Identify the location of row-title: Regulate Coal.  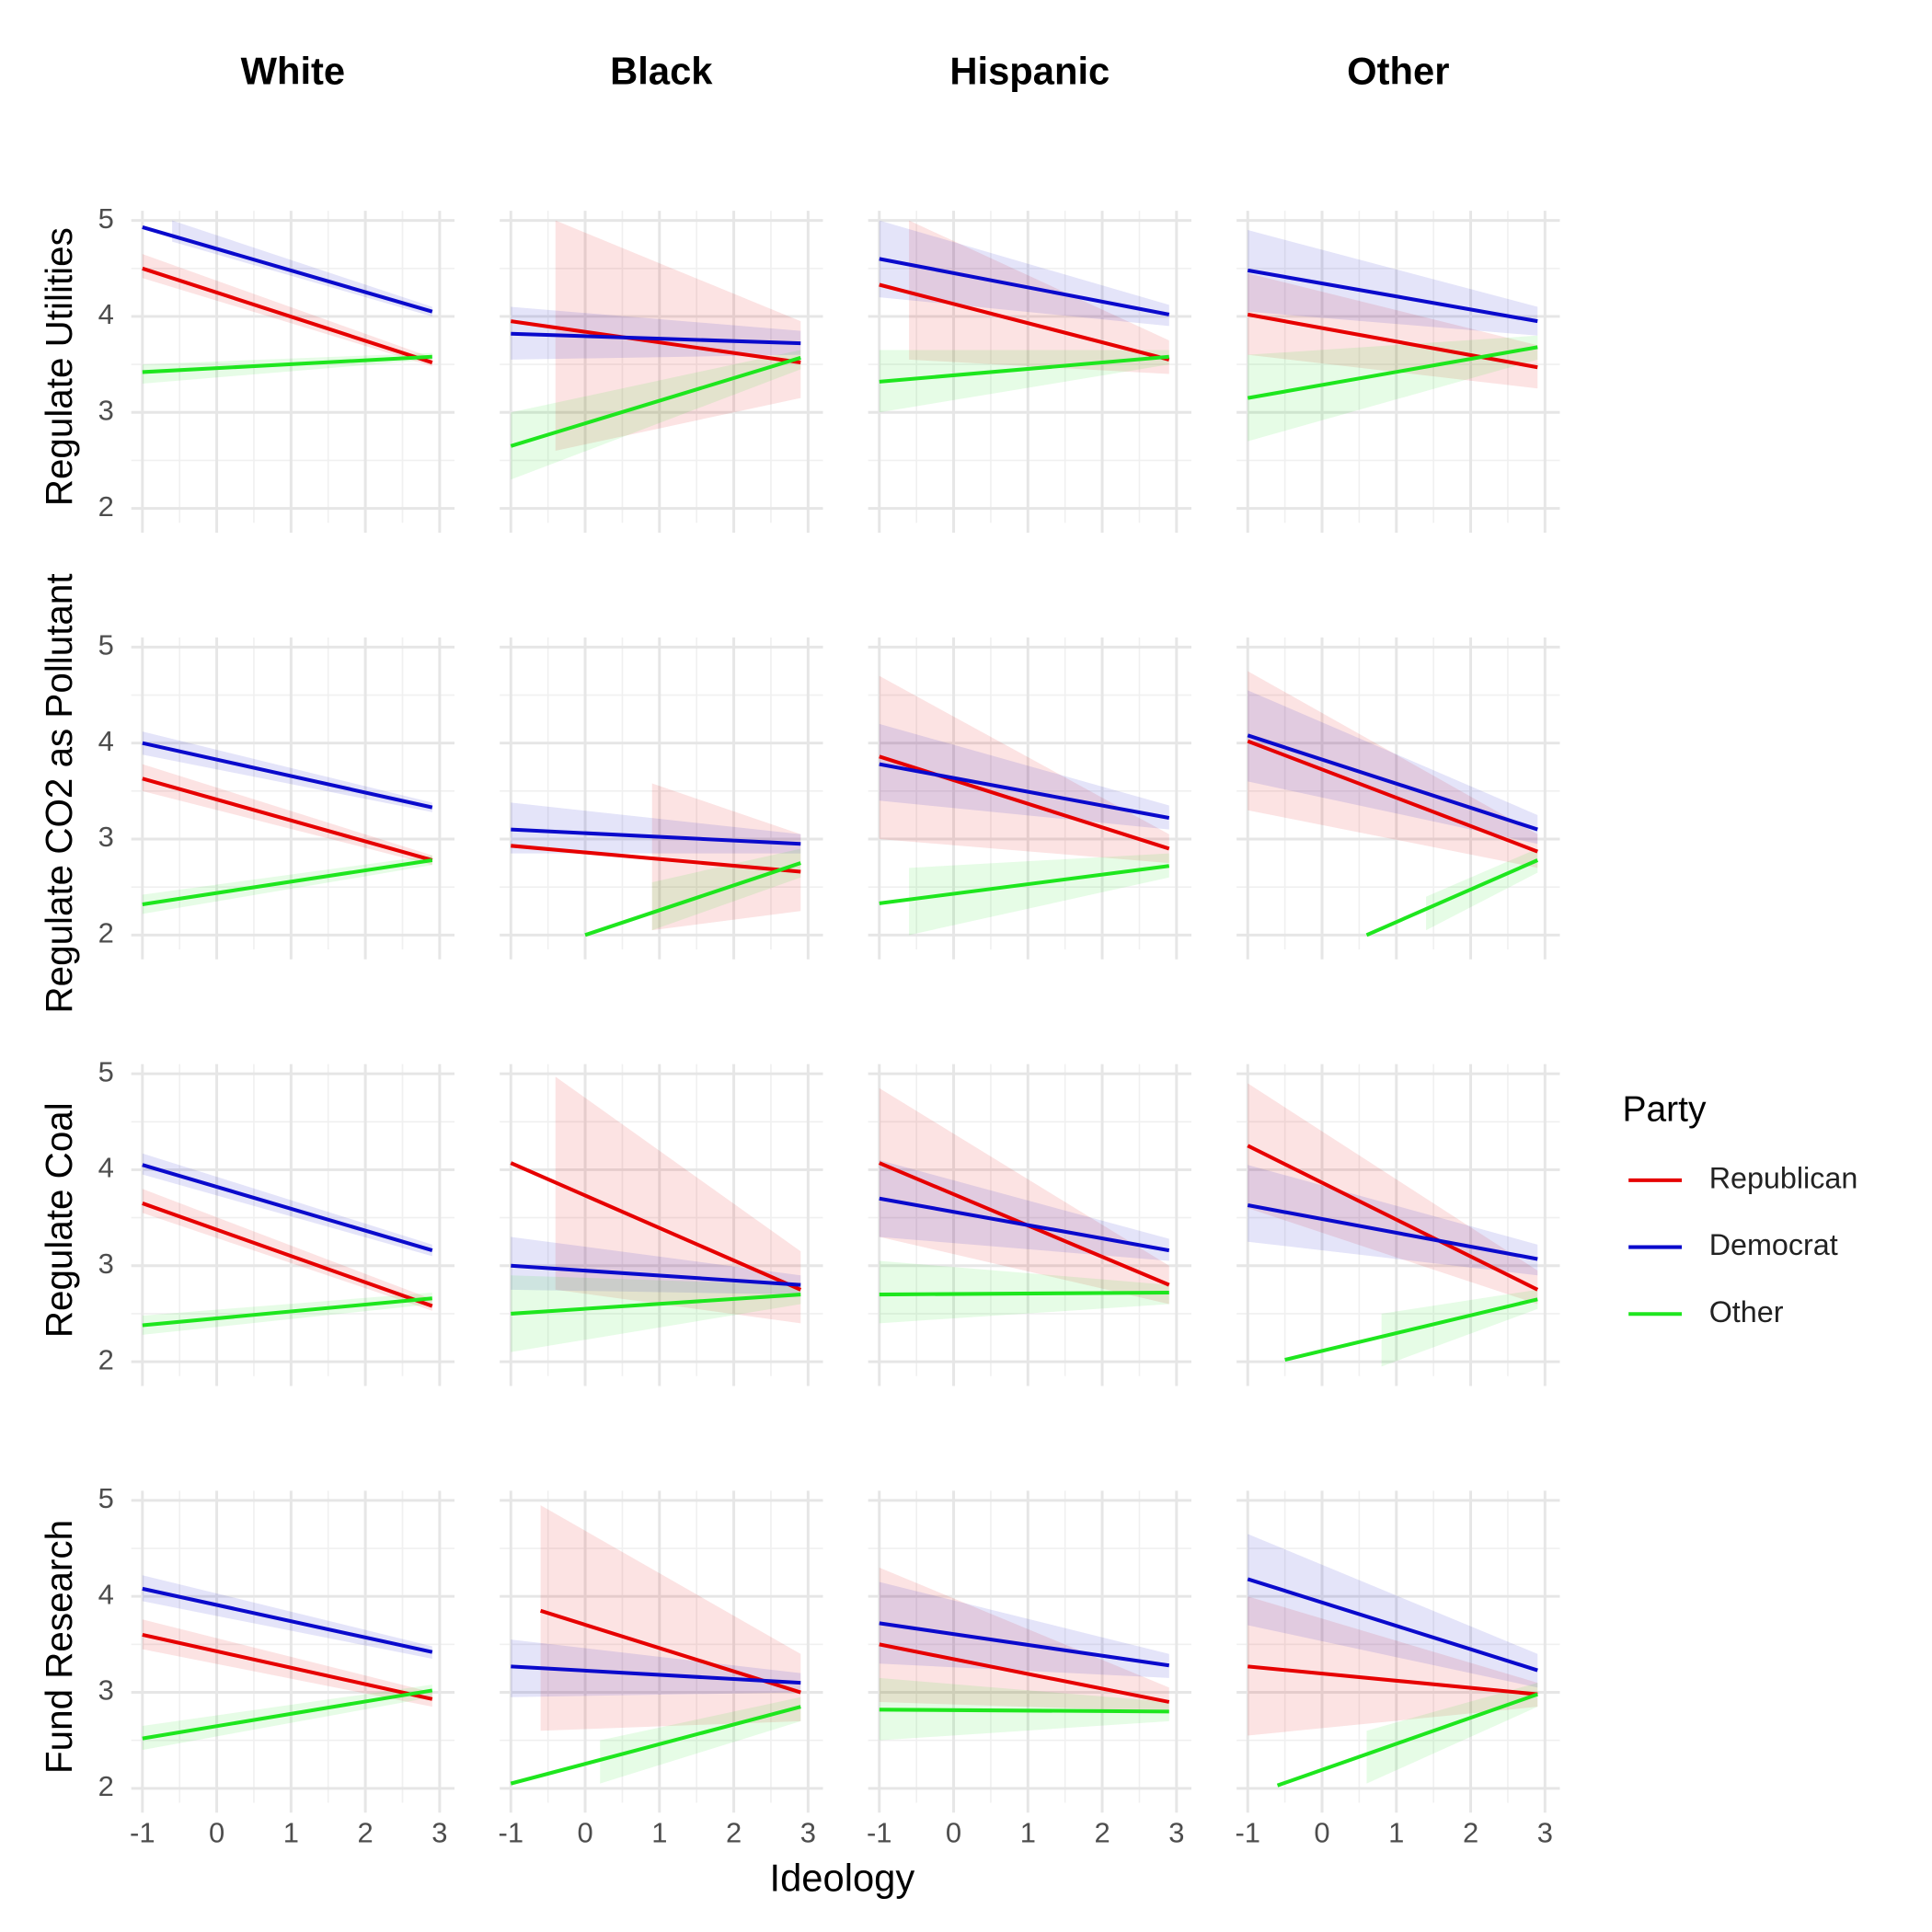
(59, 1220).